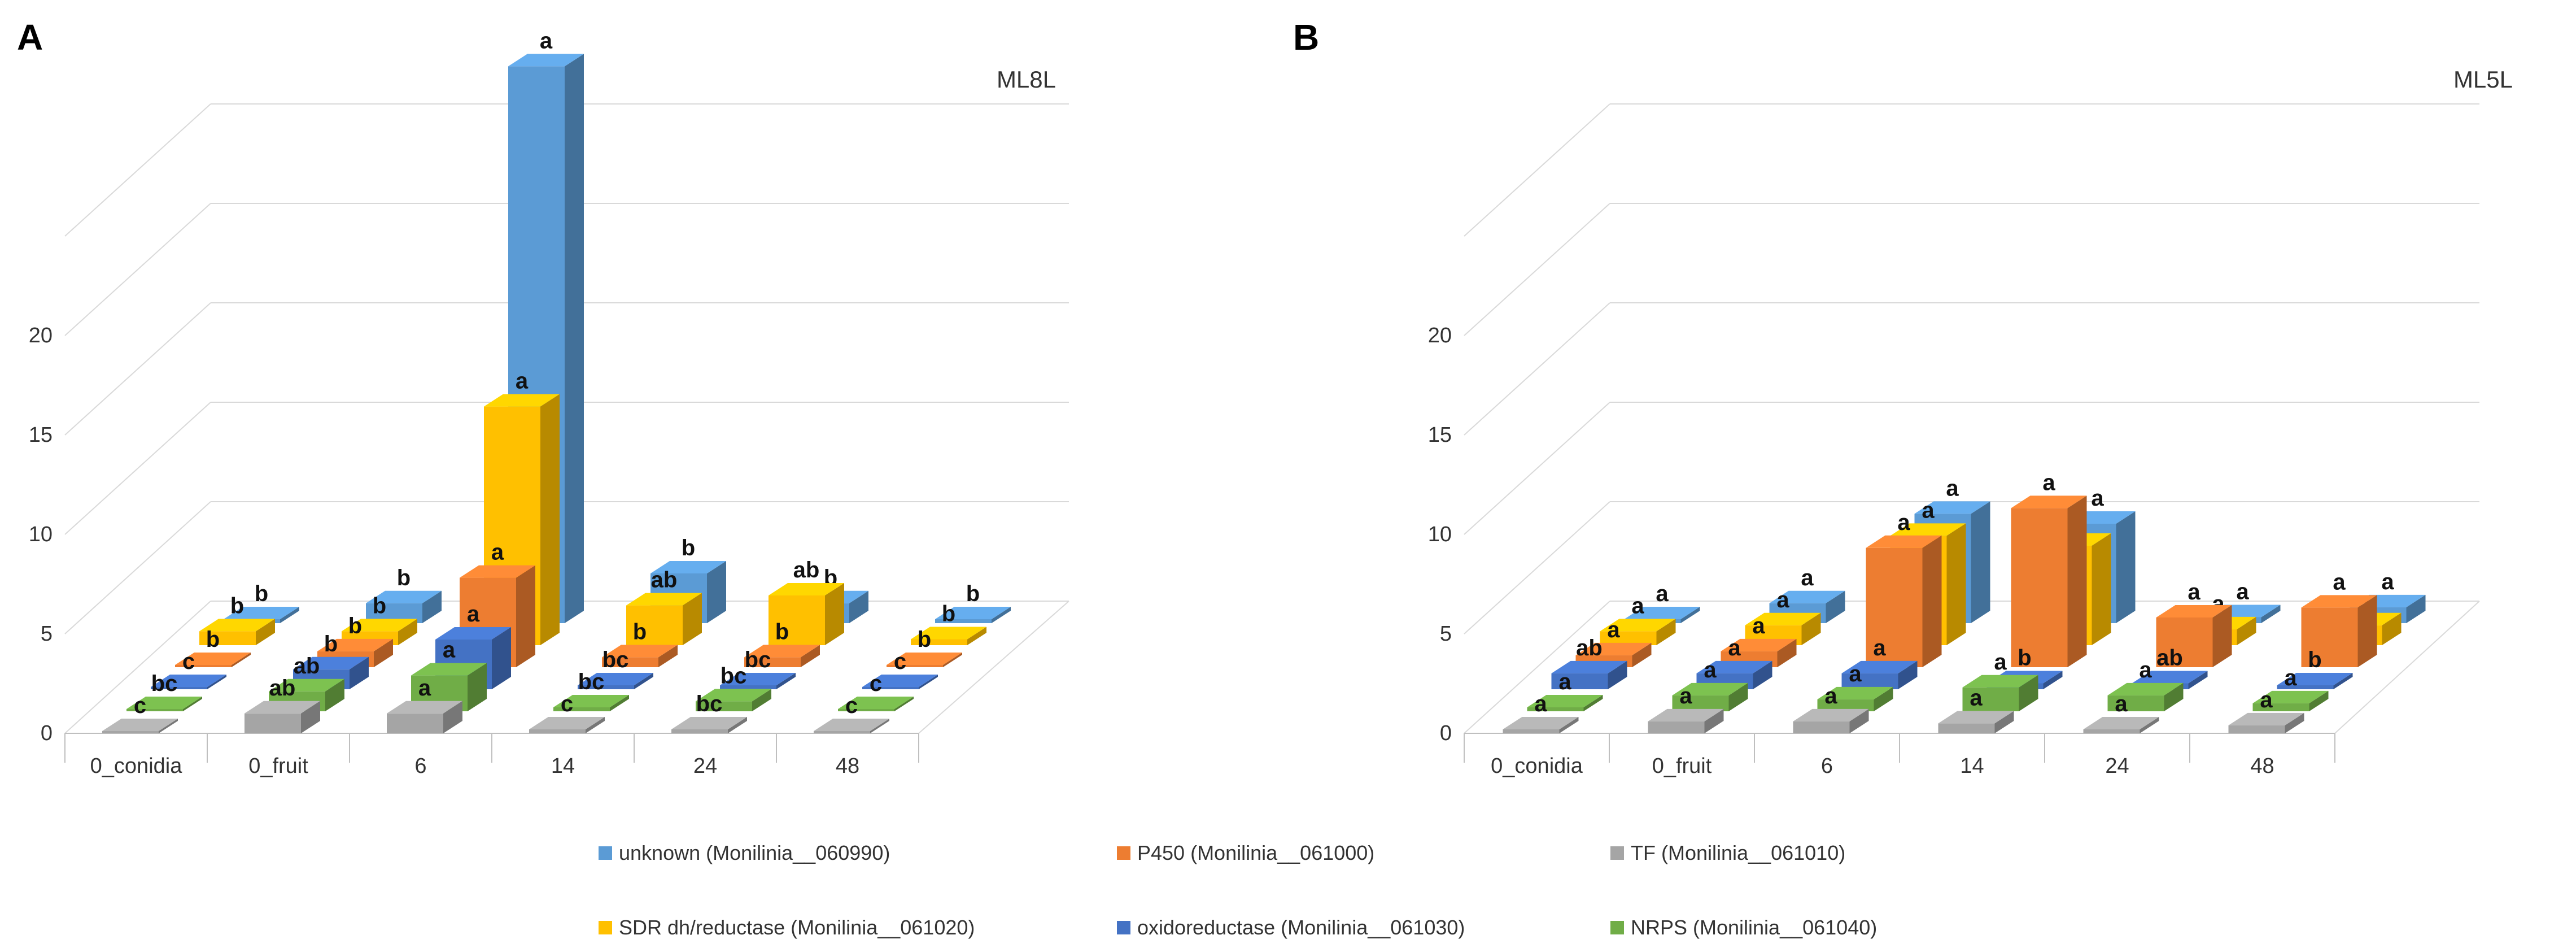 The height and width of the screenshot is (948, 2576). What do you see at coordinates (797, 927) in the screenshot?
I see `legend-label-sdr: SDR dh/reductase (Monilinia__061020)` at bounding box center [797, 927].